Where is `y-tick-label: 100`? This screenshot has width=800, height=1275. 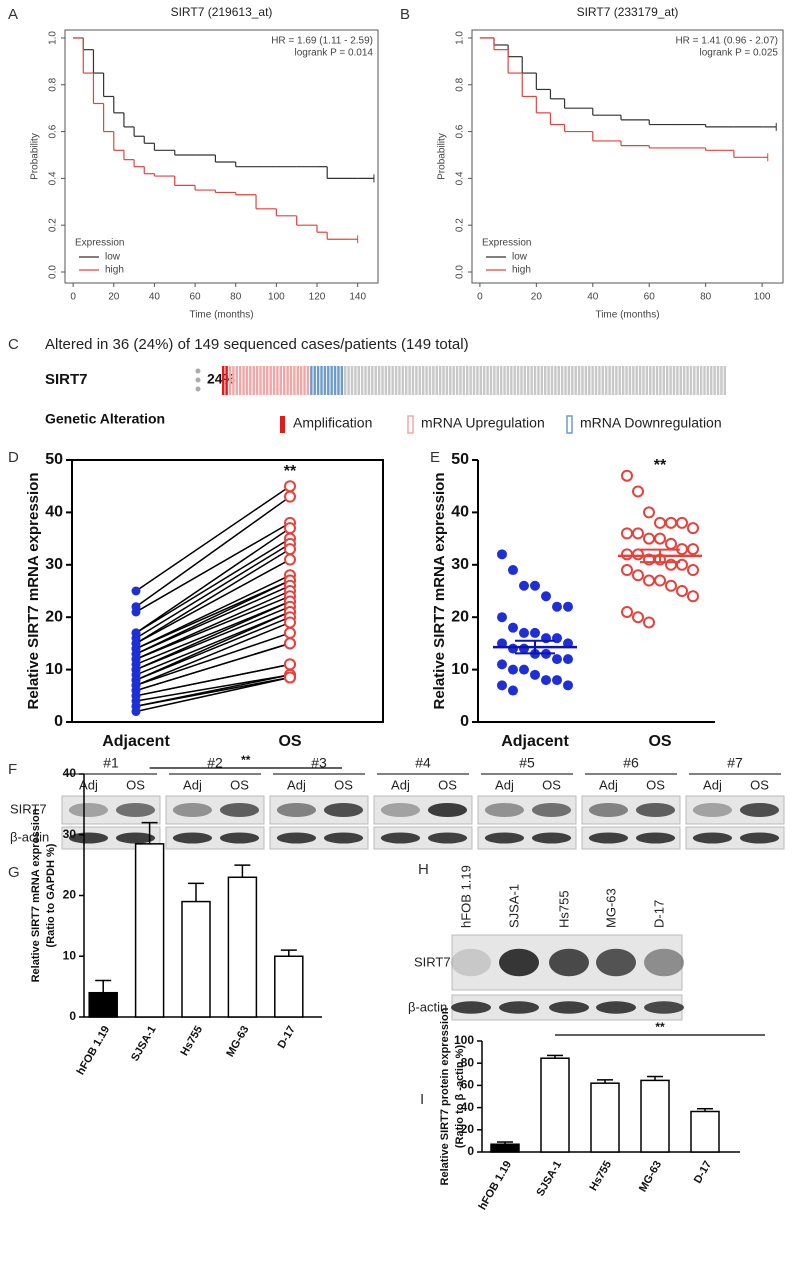 y-tick-label: 100 is located at coordinates (464, 1040).